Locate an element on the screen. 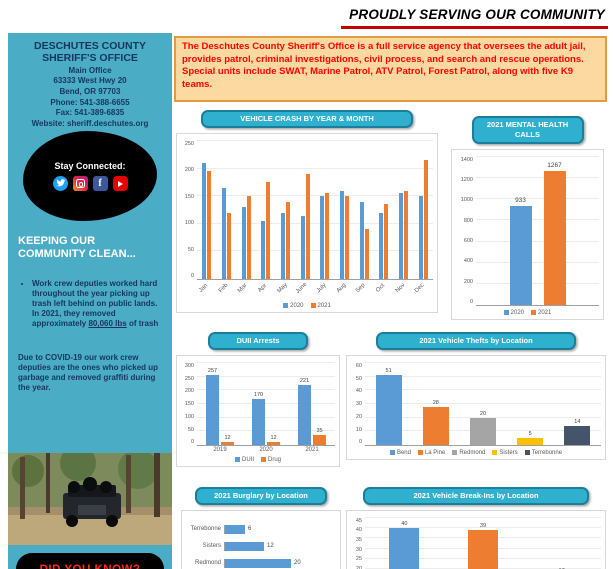  legend-item: Terrebonne is located at coordinates (543, 452).